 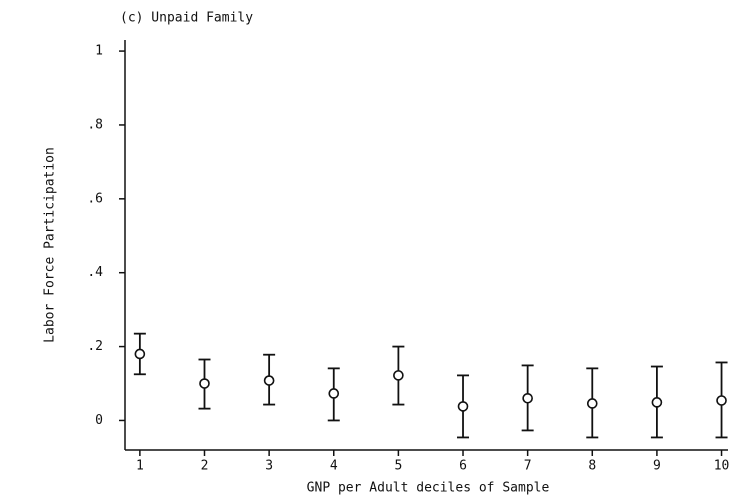 What do you see at coordinates (334, 466) in the screenshot?
I see `x-tick-label: 4` at bounding box center [334, 466].